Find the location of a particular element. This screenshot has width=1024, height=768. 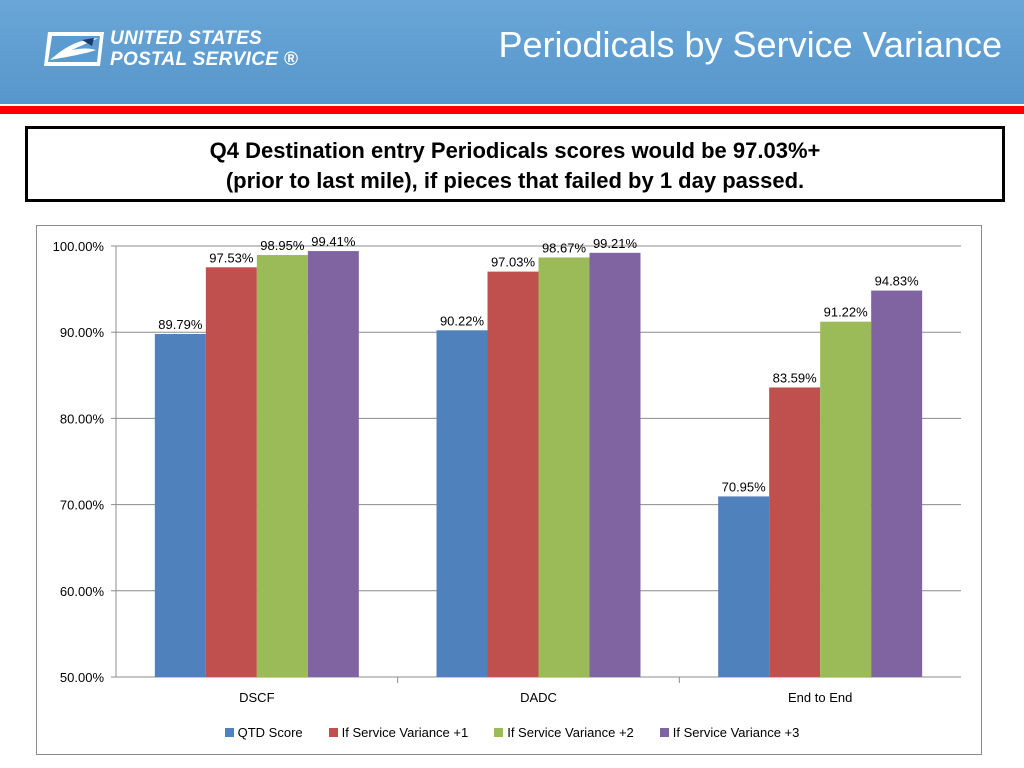

data-label: 89.79% is located at coordinates (180, 324).